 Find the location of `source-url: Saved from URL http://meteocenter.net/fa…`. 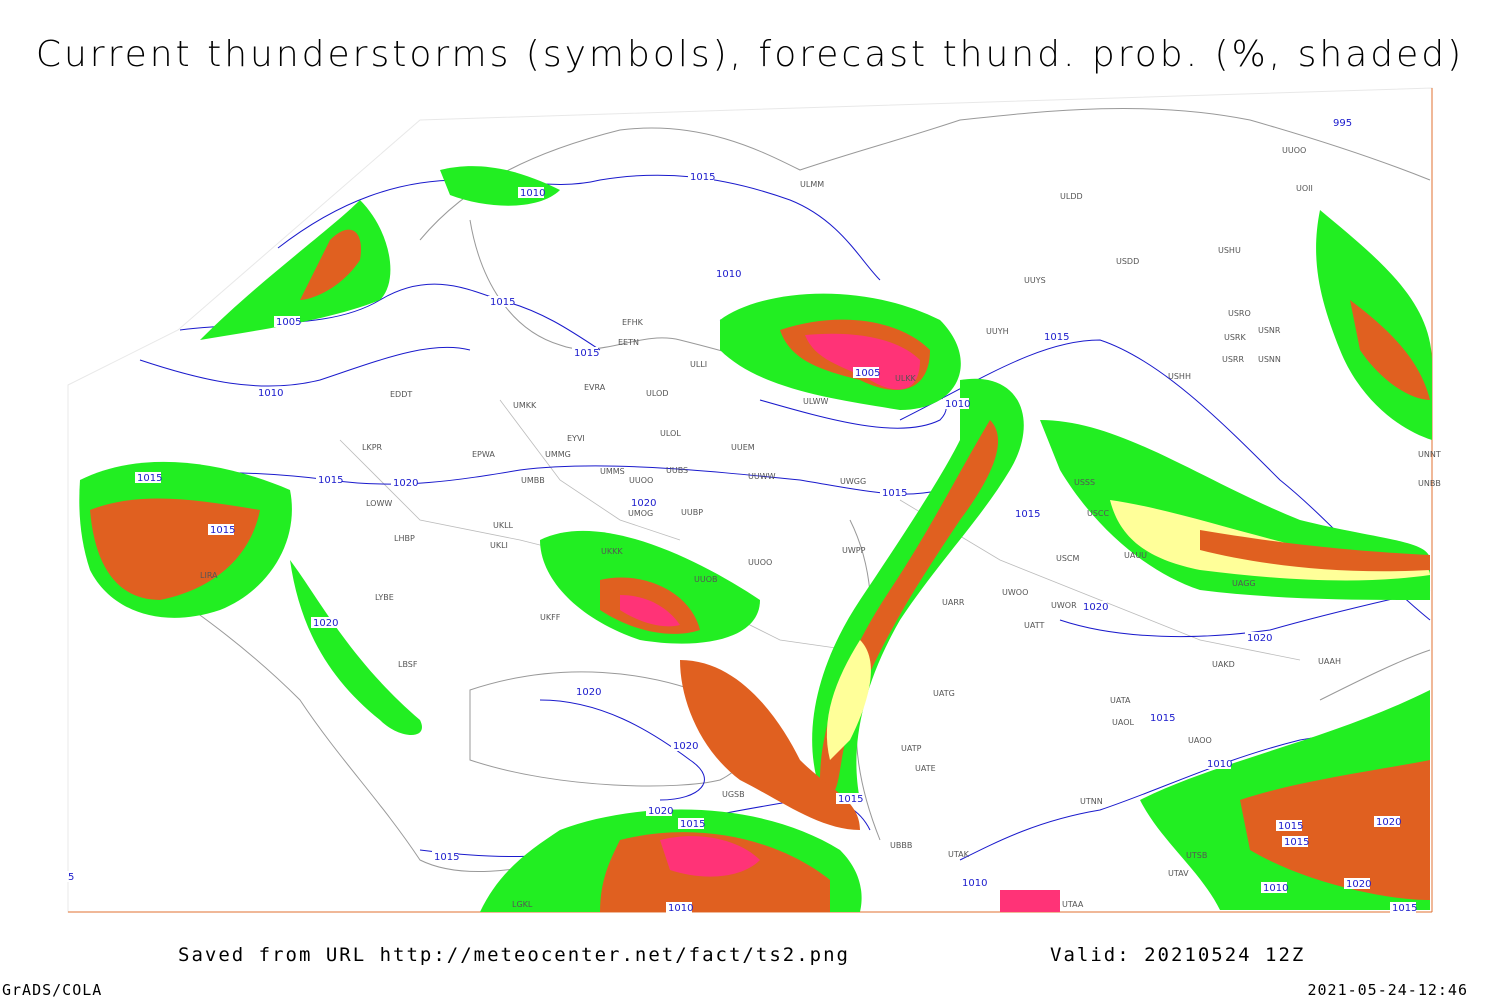

source-url: Saved from URL http://meteocenter.net/fa… is located at coordinates (514, 955).